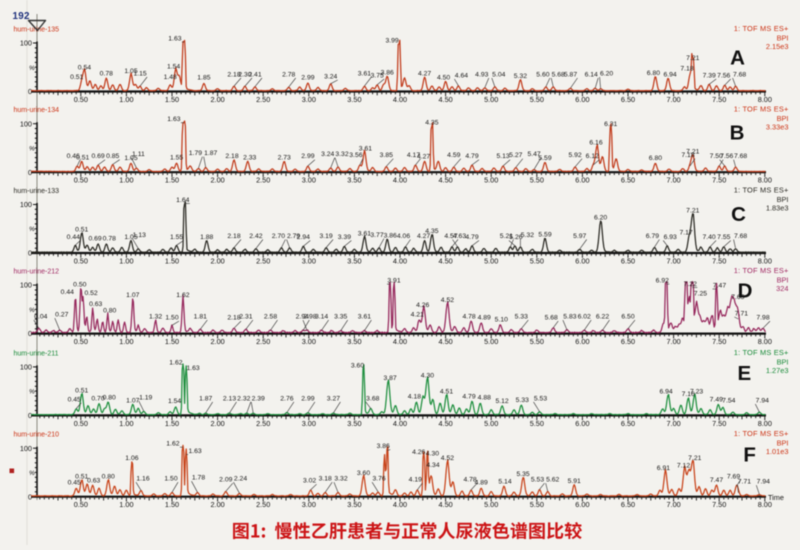  Describe the element at coordinates (782, 288) in the screenshot. I see `svg-text: 324` at that location.